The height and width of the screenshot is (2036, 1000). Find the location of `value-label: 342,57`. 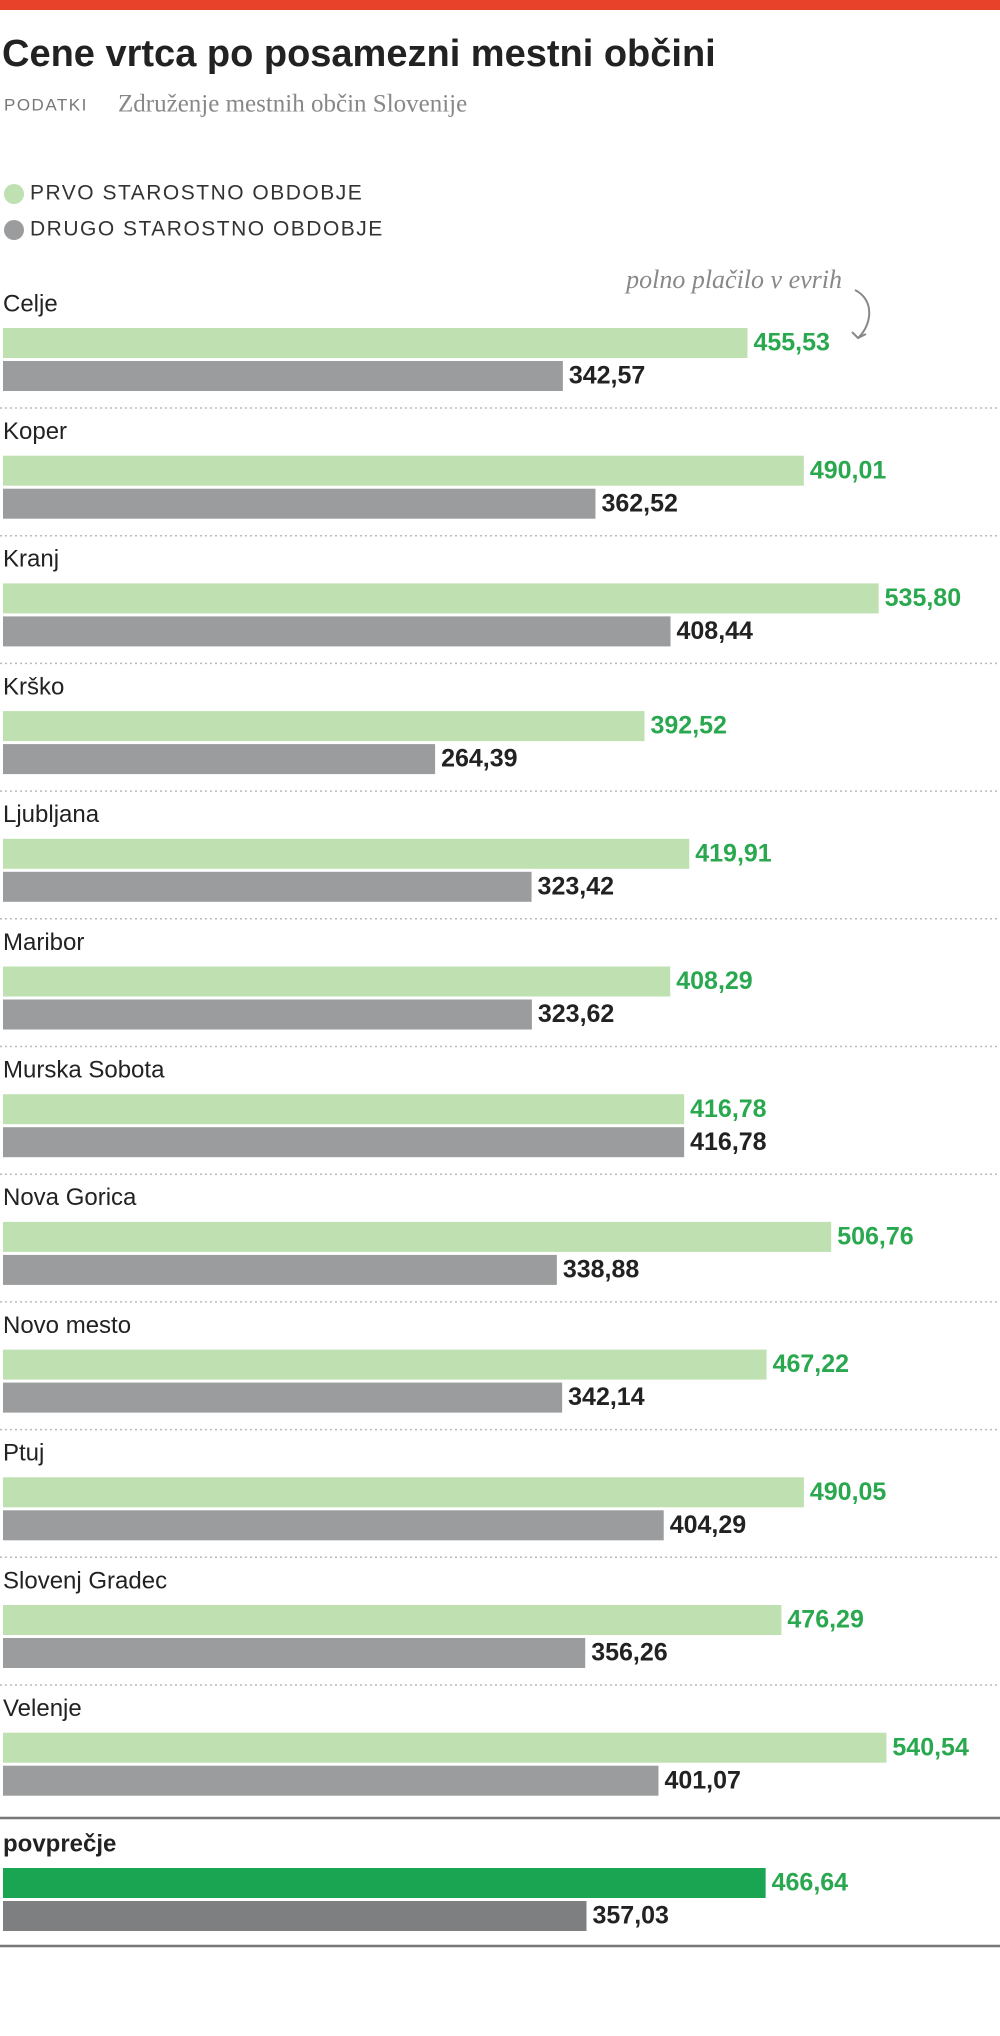

value-label: 342,57 is located at coordinates (607, 376).